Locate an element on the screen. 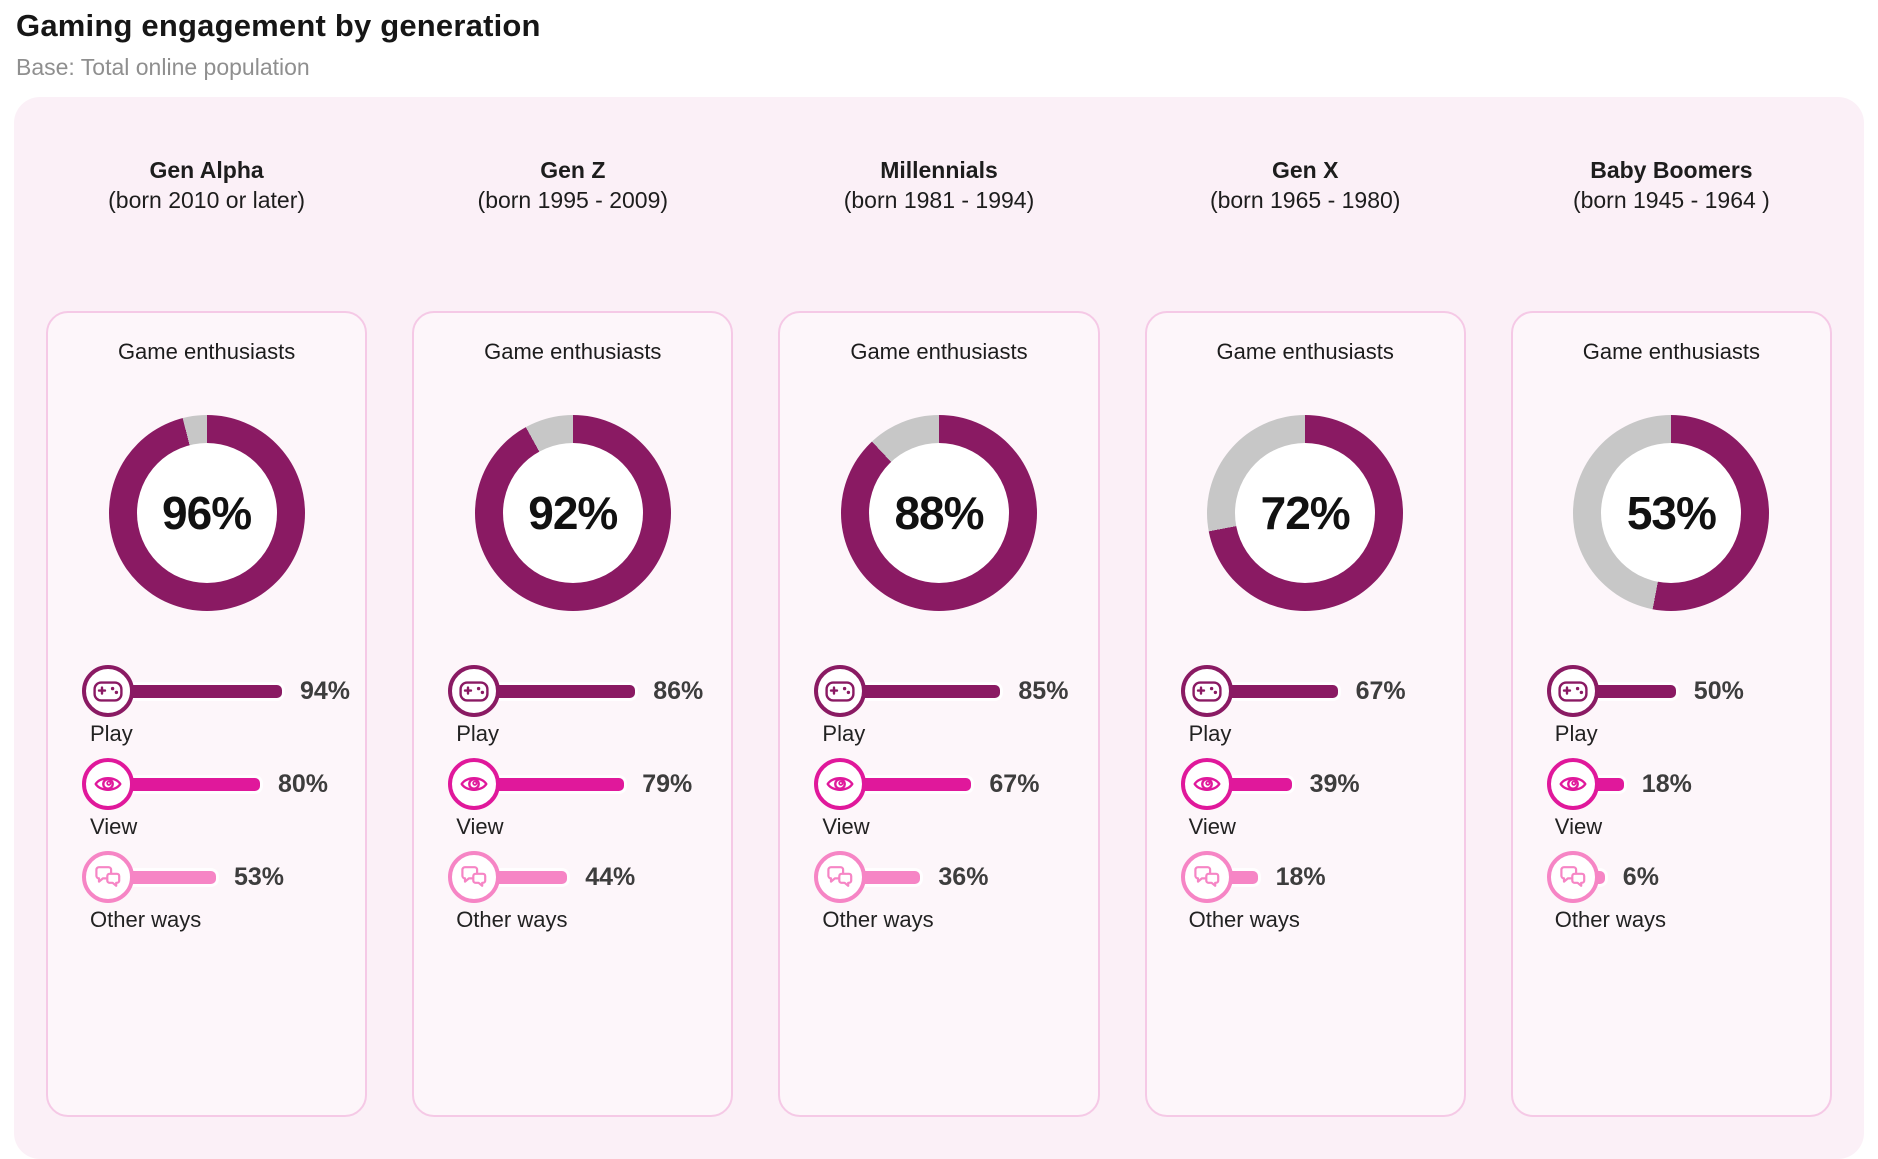 The height and width of the screenshot is (1159, 1878). engagement-rows: 50% Play 18% is located at coordinates (1671, 799).